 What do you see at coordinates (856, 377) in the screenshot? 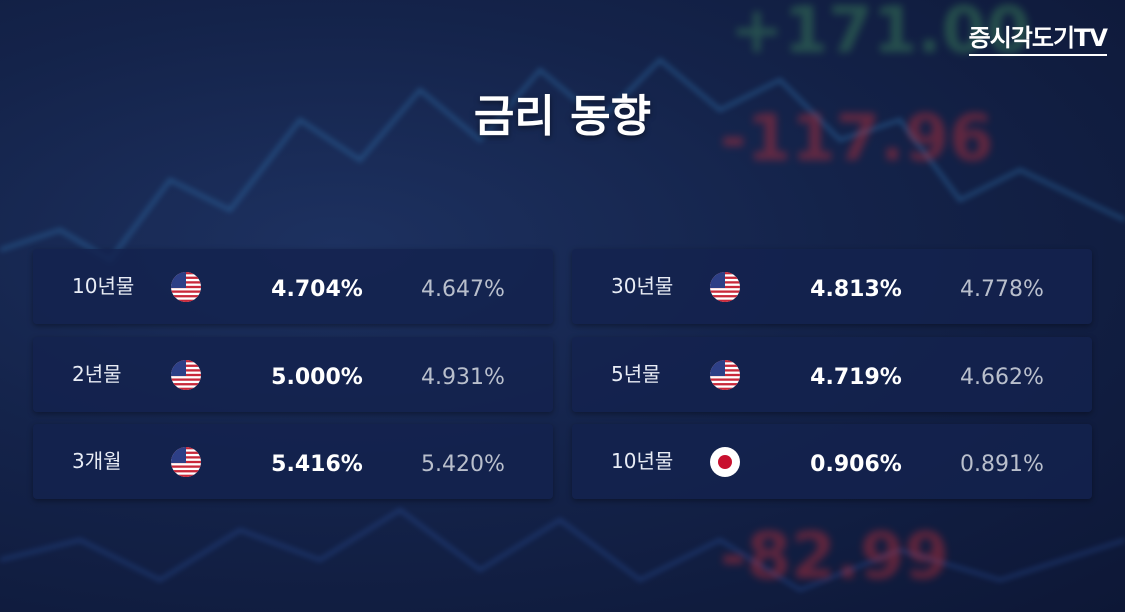
I see `current-rate: 4.719%` at bounding box center [856, 377].